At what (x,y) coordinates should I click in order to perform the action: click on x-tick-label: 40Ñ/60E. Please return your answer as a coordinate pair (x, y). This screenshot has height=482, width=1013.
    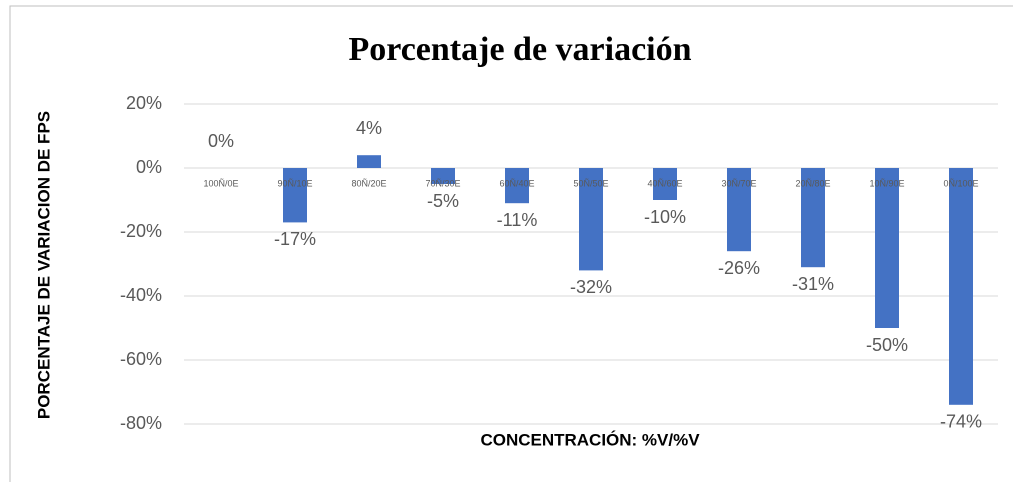
    Looking at the image, I should click on (664, 183).